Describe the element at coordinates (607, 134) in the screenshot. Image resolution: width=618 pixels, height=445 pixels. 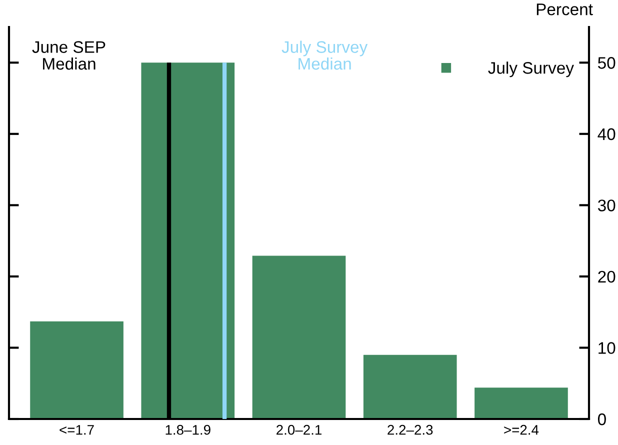
I see `y-tick-label: 40` at that location.